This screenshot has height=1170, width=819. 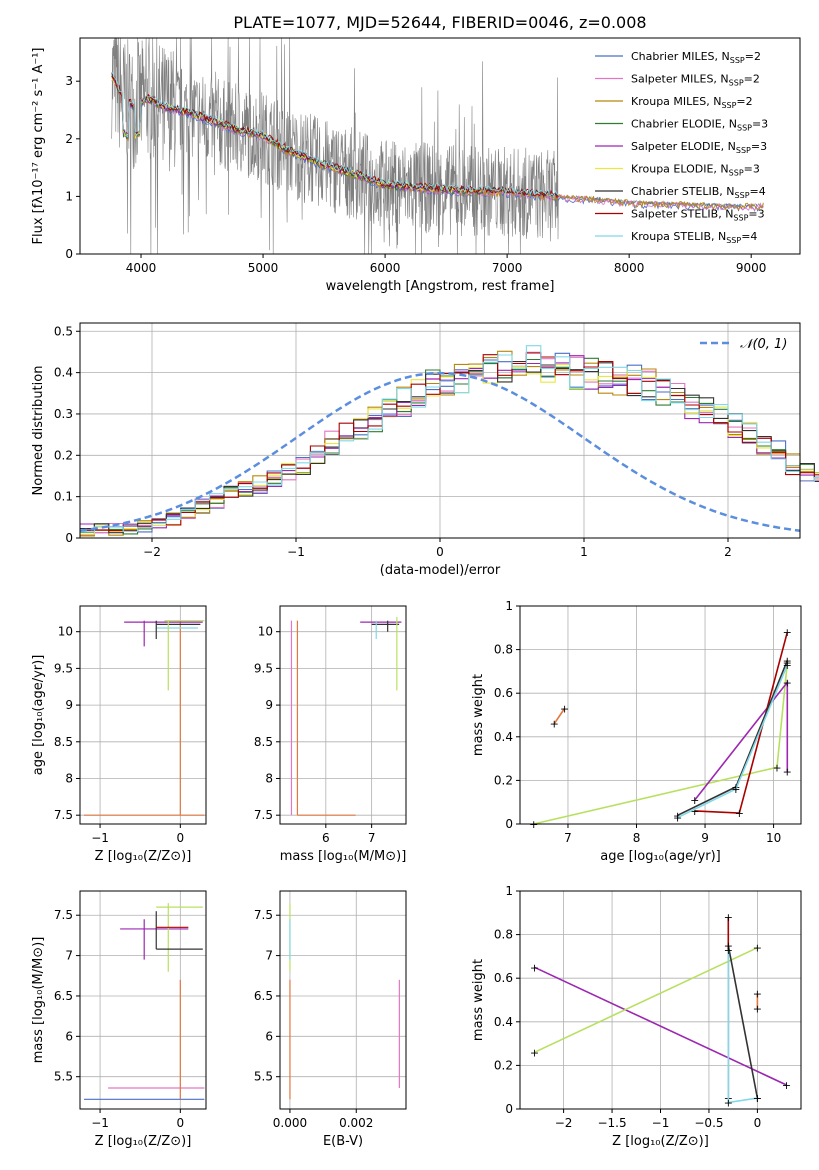 What do you see at coordinates (629, 268) in the screenshot?
I see `x-tick-label: 8000` at bounding box center [629, 268].